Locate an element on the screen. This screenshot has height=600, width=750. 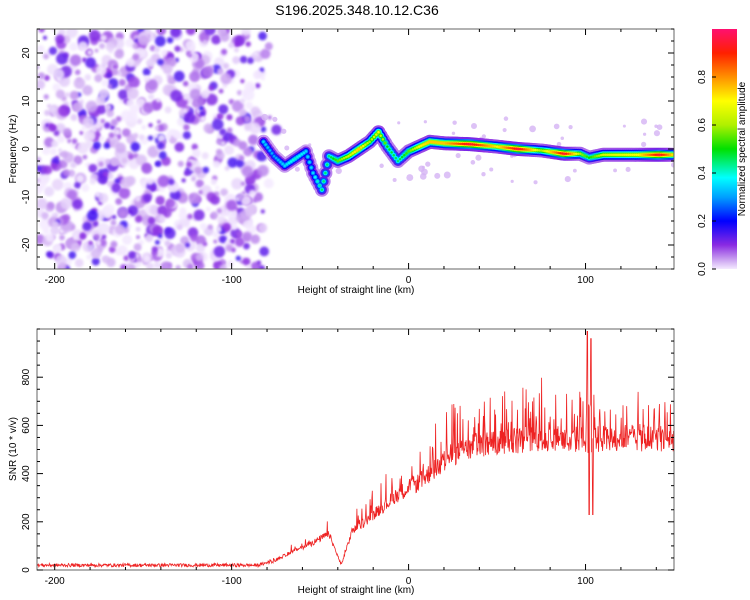
spectrogram-y-tick-label: -20 is located at coordinates (26, 244).